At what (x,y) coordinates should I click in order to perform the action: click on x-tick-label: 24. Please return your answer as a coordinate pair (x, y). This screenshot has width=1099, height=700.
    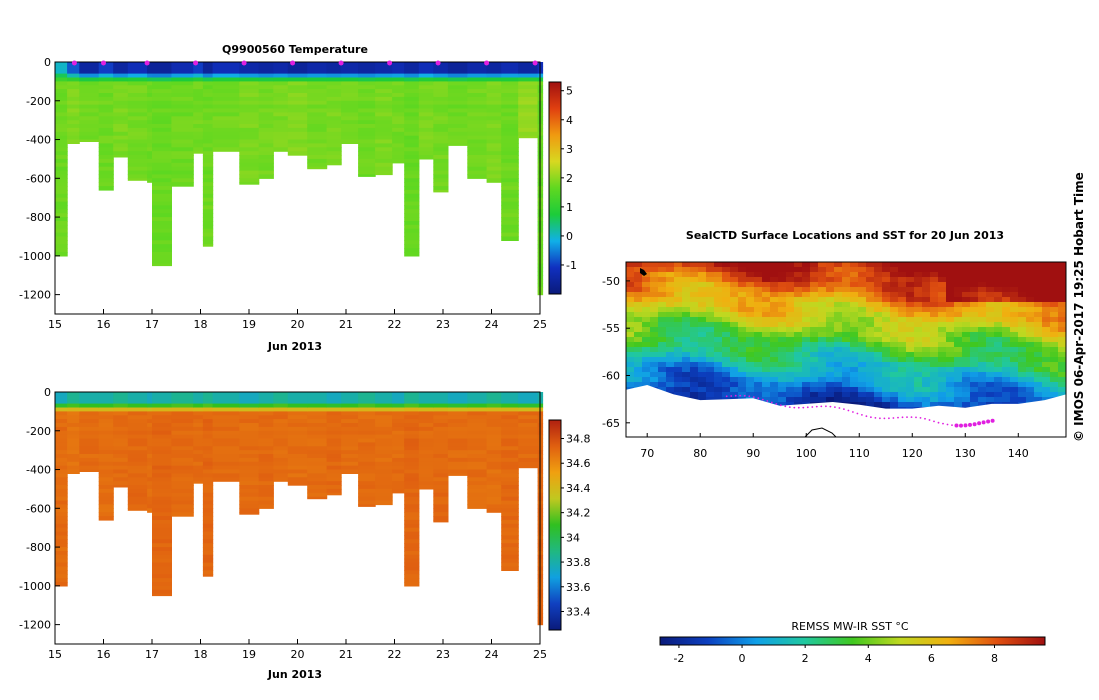
    Looking at the image, I should click on (492, 654).